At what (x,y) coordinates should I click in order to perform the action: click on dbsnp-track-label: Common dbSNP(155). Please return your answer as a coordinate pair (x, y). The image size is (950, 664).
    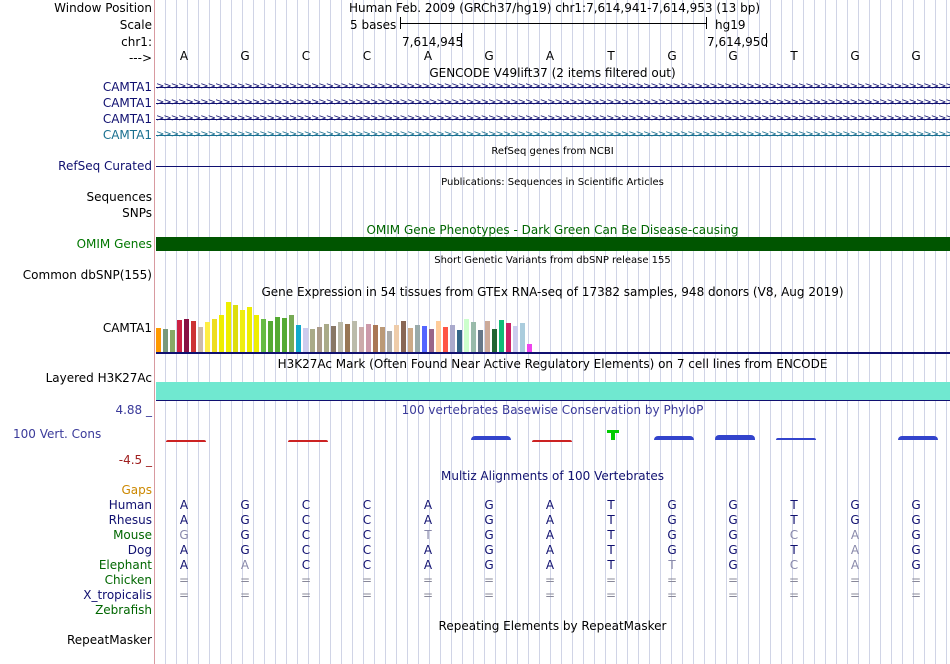
    Looking at the image, I should click on (87, 275).